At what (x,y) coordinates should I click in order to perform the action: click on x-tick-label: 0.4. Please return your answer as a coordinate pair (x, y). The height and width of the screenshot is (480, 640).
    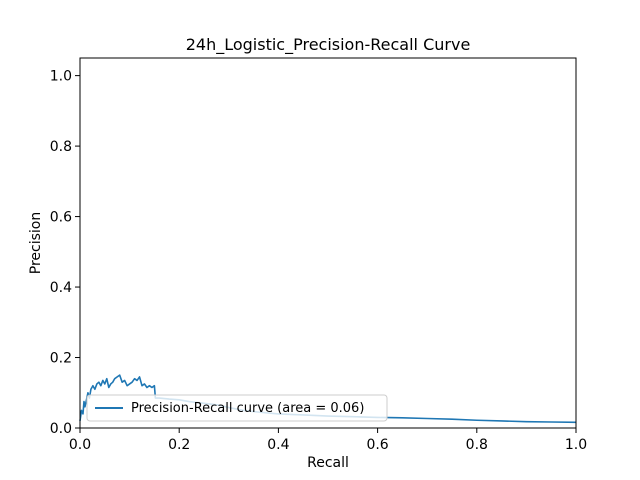
    Looking at the image, I should click on (278, 445).